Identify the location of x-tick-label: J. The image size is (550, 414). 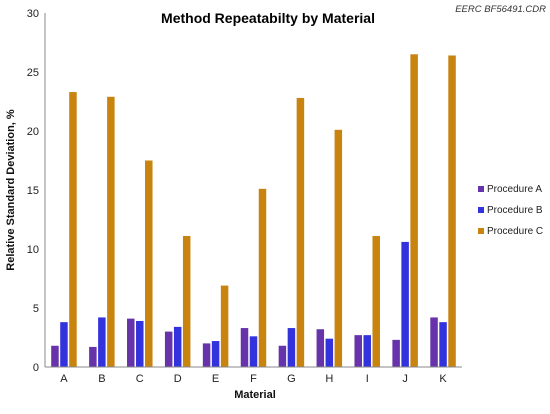
(405, 379).